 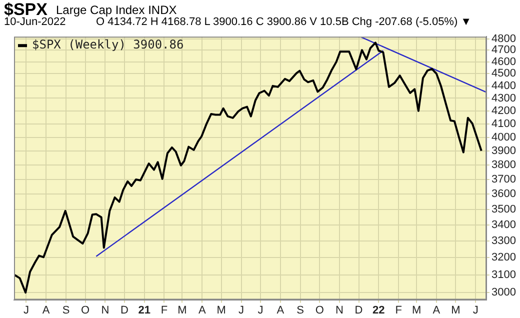 What do you see at coordinates (504, 86) in the screenshot?
I see `y-tick-label: 4400` at bounding box center [504, 86].